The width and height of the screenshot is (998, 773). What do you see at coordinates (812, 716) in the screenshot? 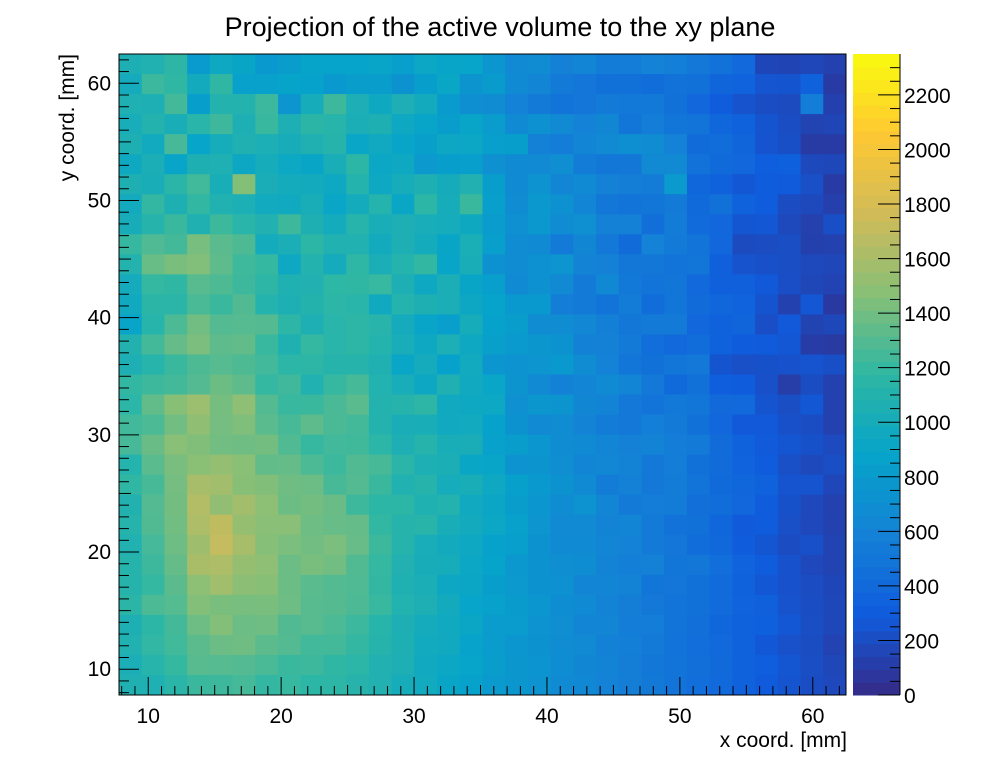
I see `x-tick-label: 60` at bounding box center [812, 716].